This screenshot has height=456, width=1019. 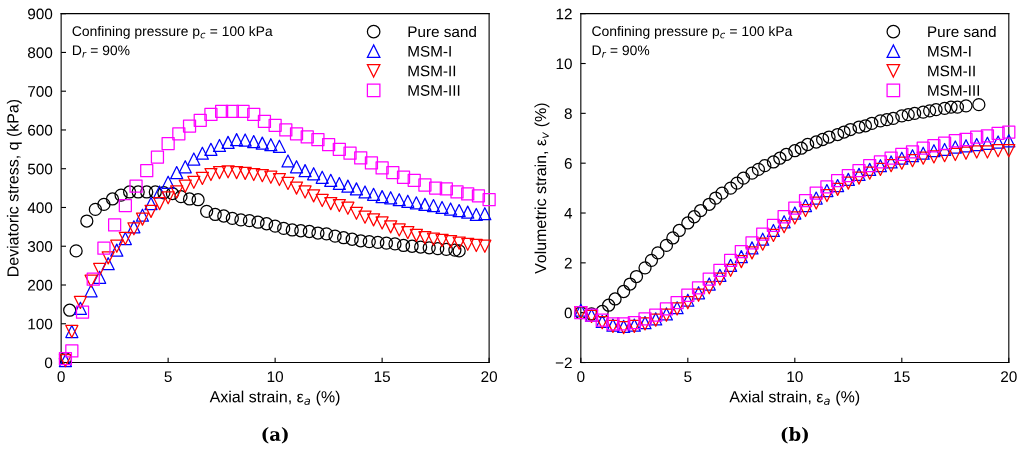 I want to click on y-tick-label: −2, so click(x=563, y=363).